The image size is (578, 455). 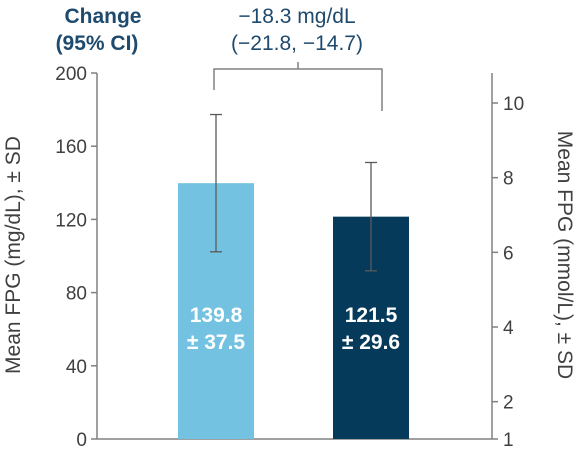 What do you see at coordinates (97, 43) in the screenshot?
I see `change-label-line2: (95% CI)` at bounding box center [97, 43].